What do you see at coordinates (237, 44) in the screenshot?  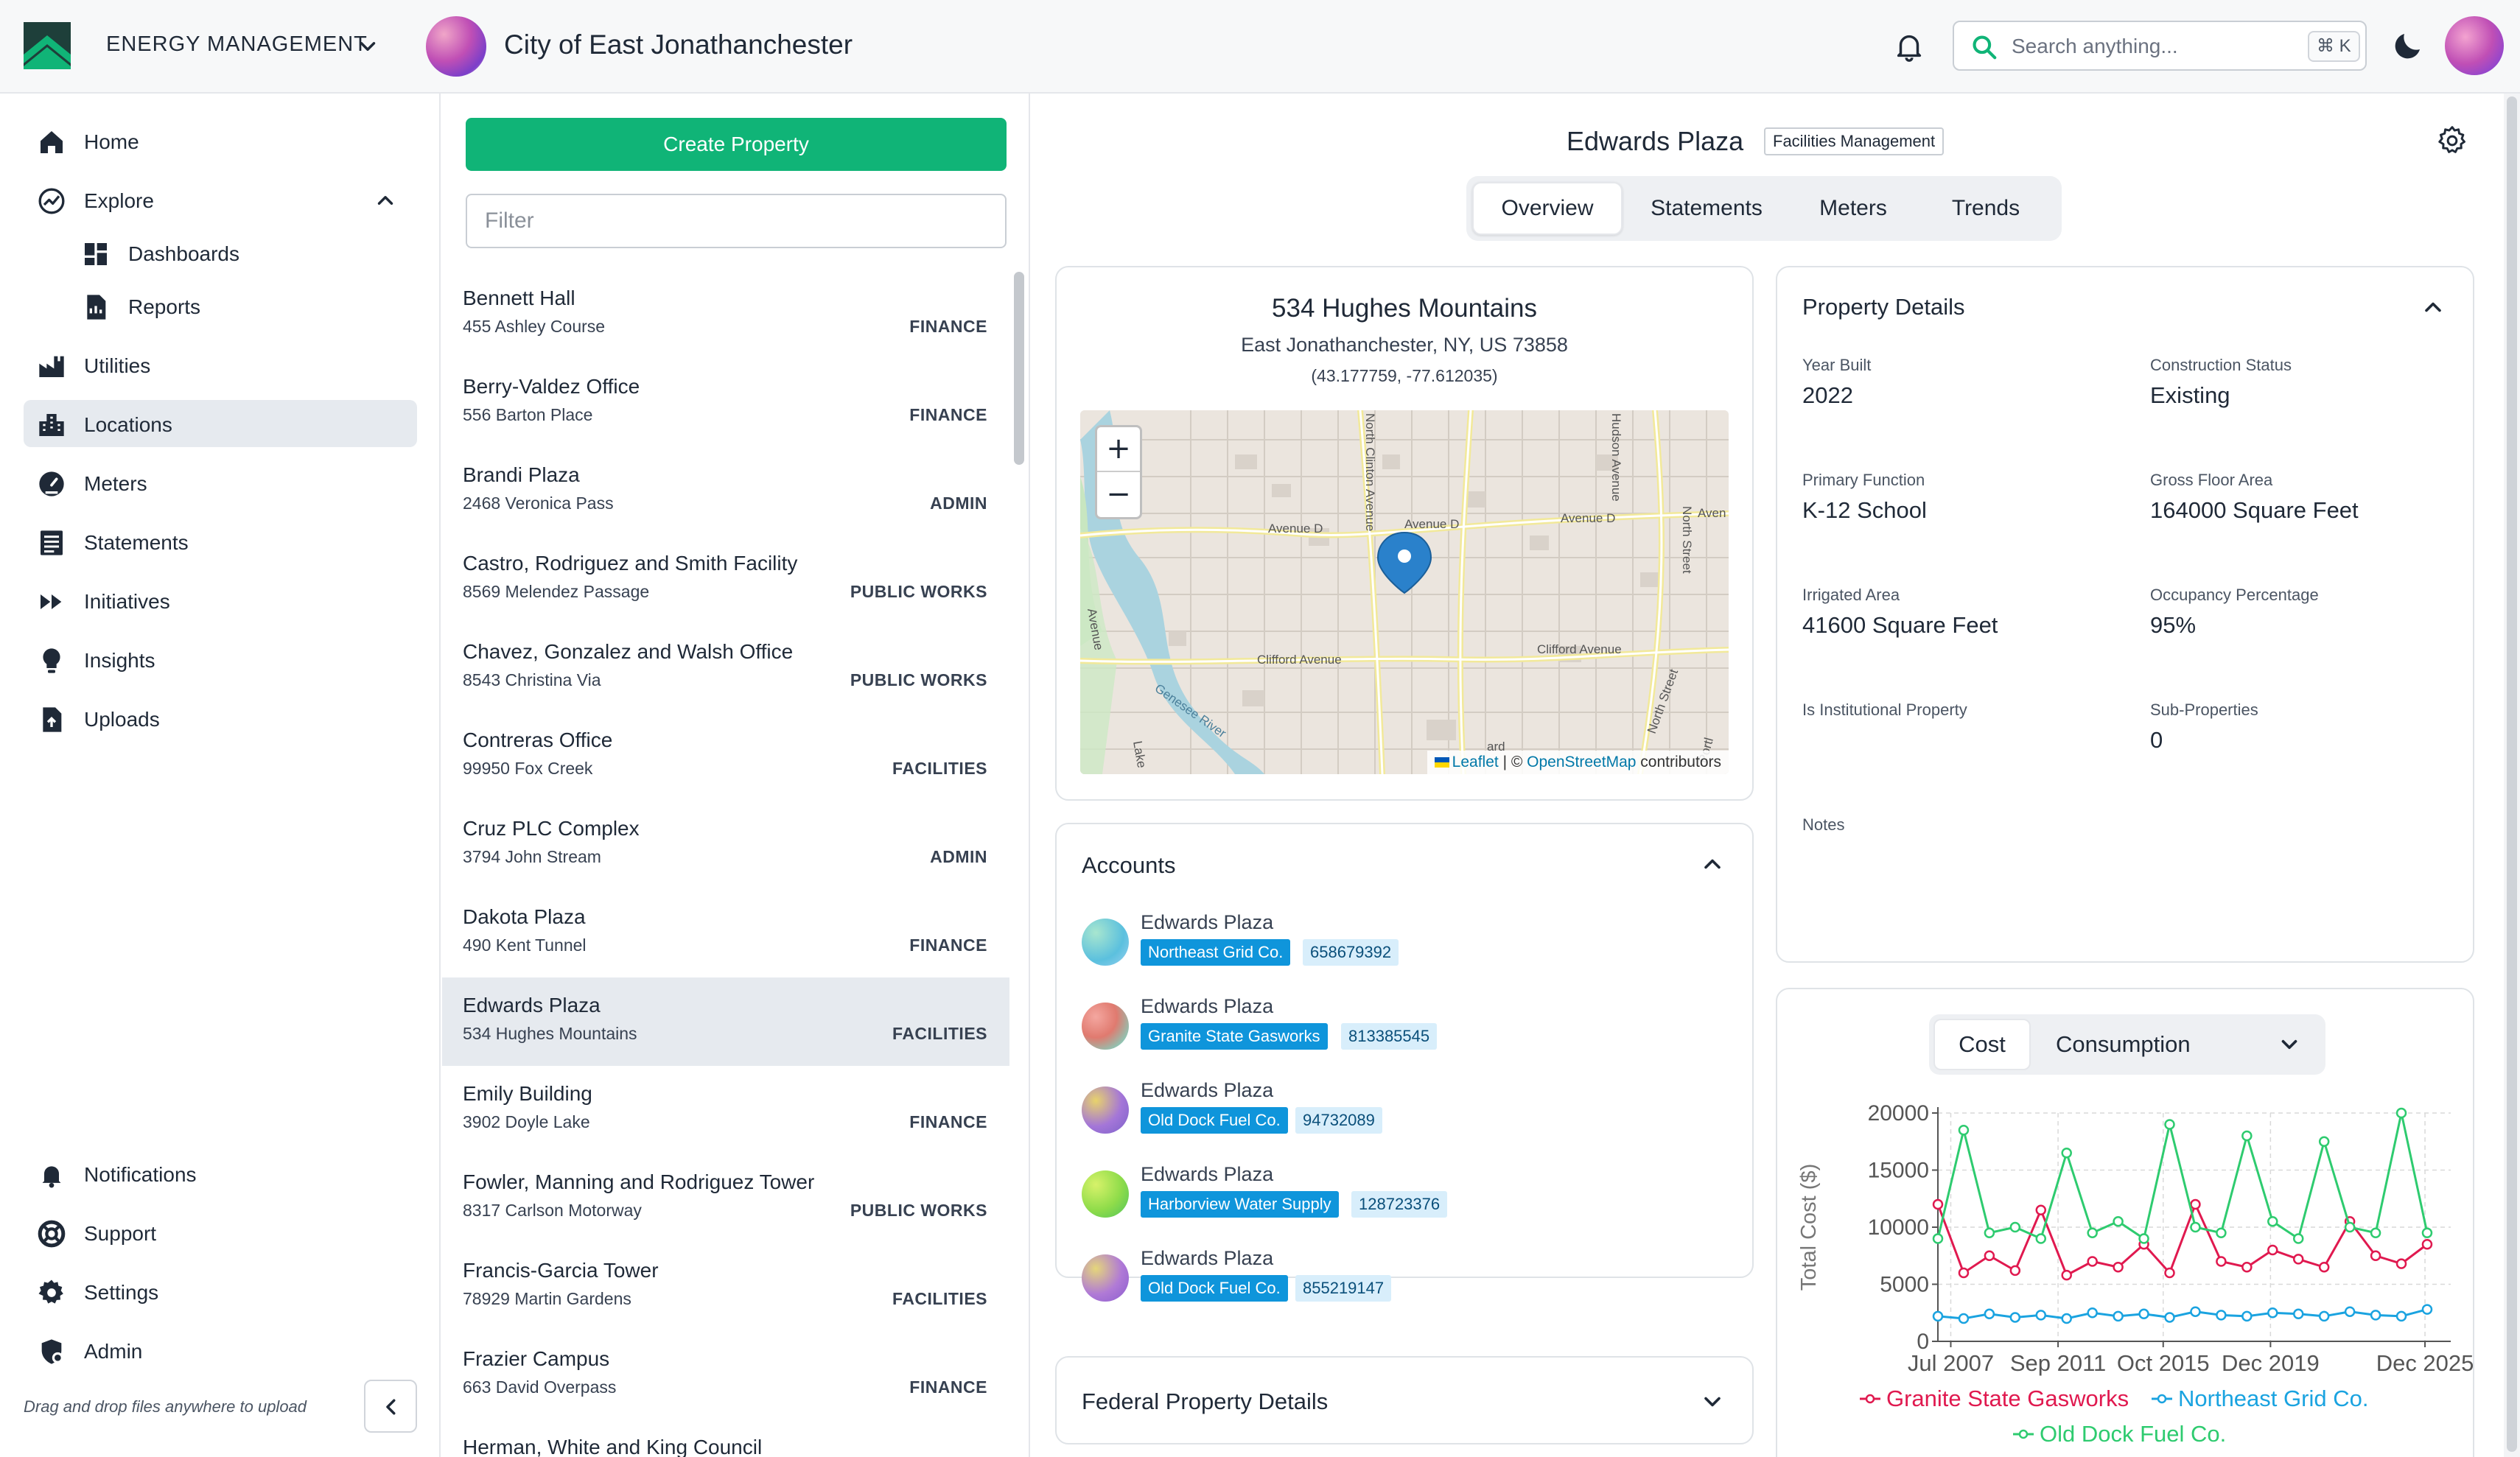 I see `app-switcher-label: ENERGY MANAGEMENT` at bounding box center [237, 44].